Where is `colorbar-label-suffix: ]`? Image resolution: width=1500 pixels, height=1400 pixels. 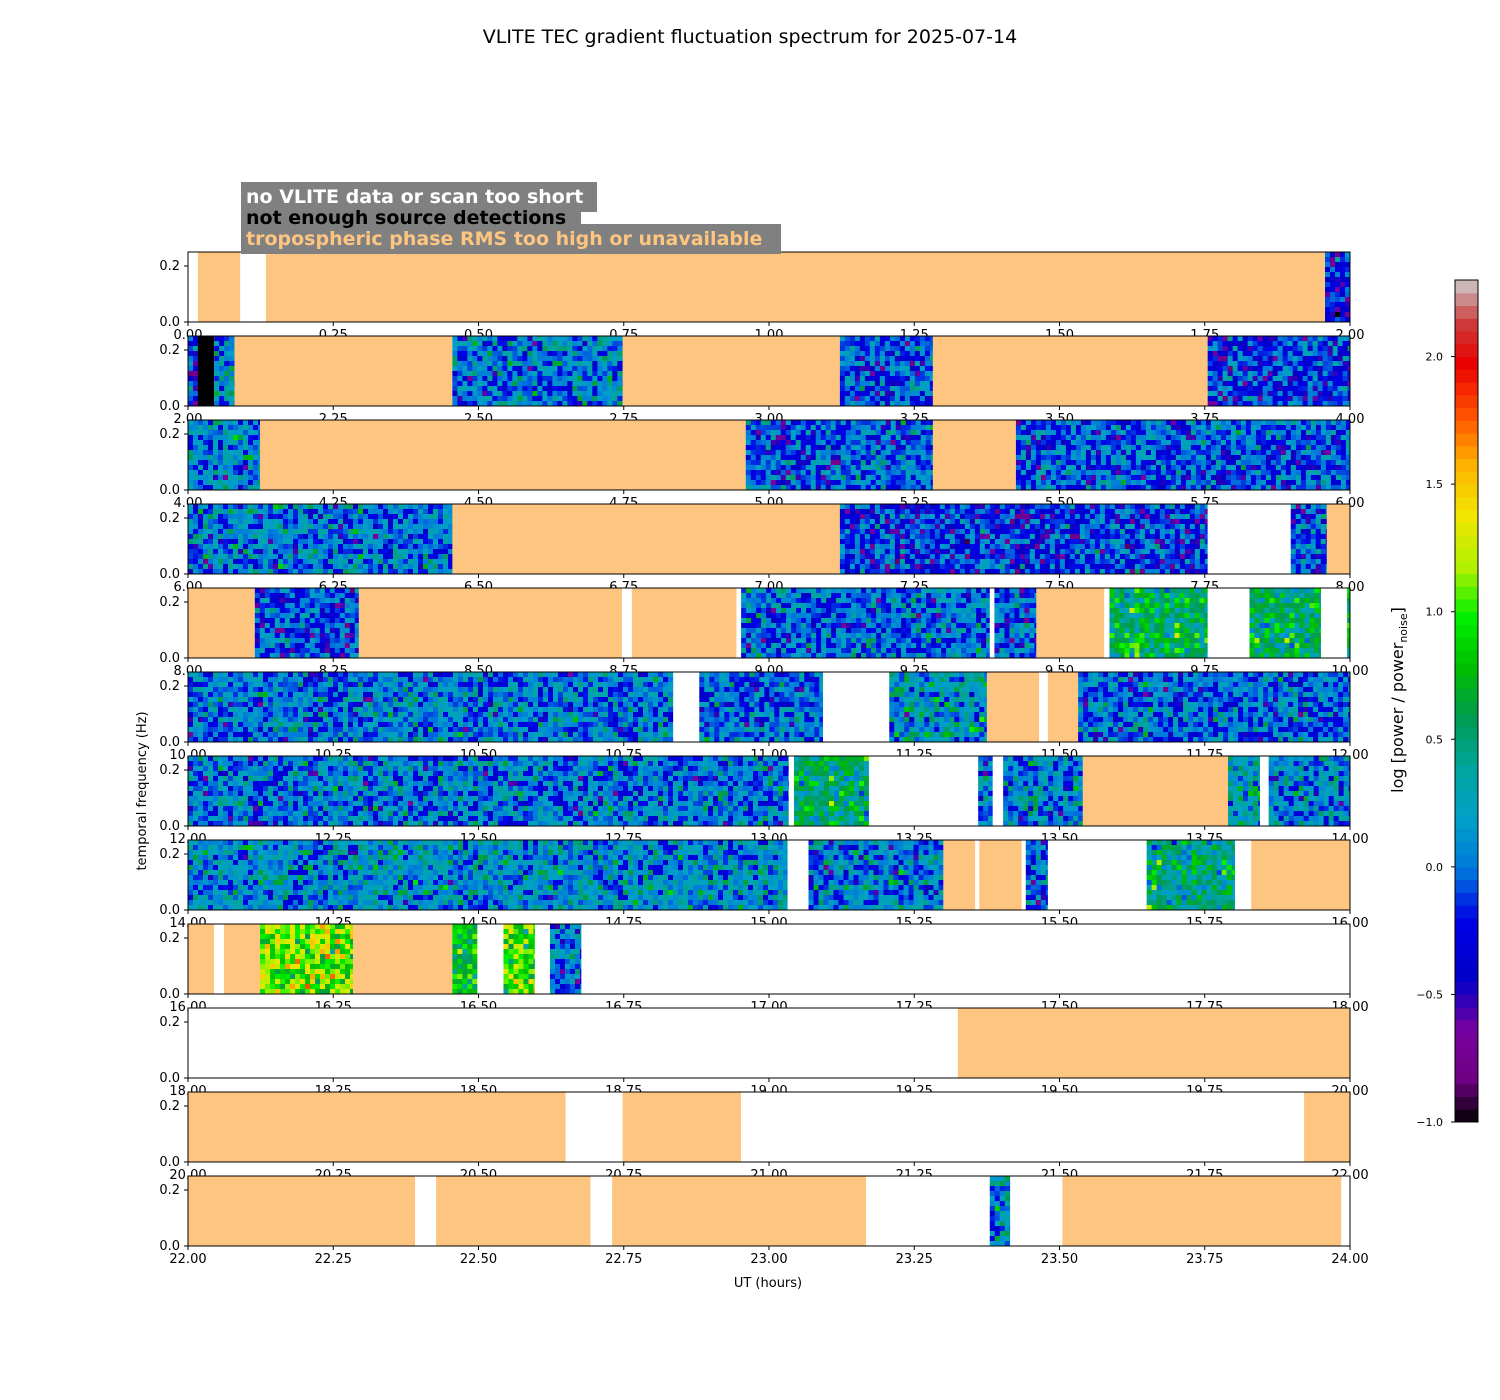
colorbar-label-suffix: ] is located at coordinates (1397, 610).